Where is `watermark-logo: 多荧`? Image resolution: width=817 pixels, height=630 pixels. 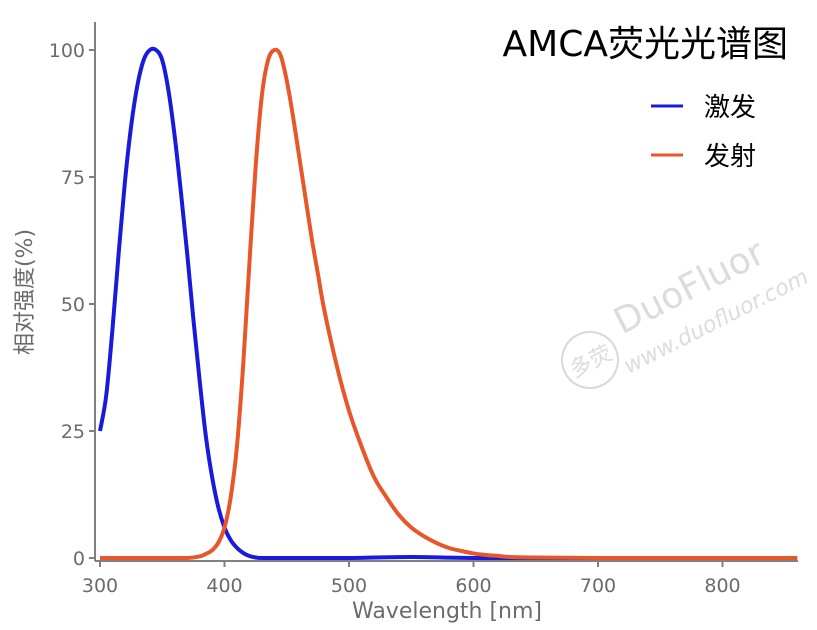
watermark-logo: 多荧 is located at coordinates (590, 360).